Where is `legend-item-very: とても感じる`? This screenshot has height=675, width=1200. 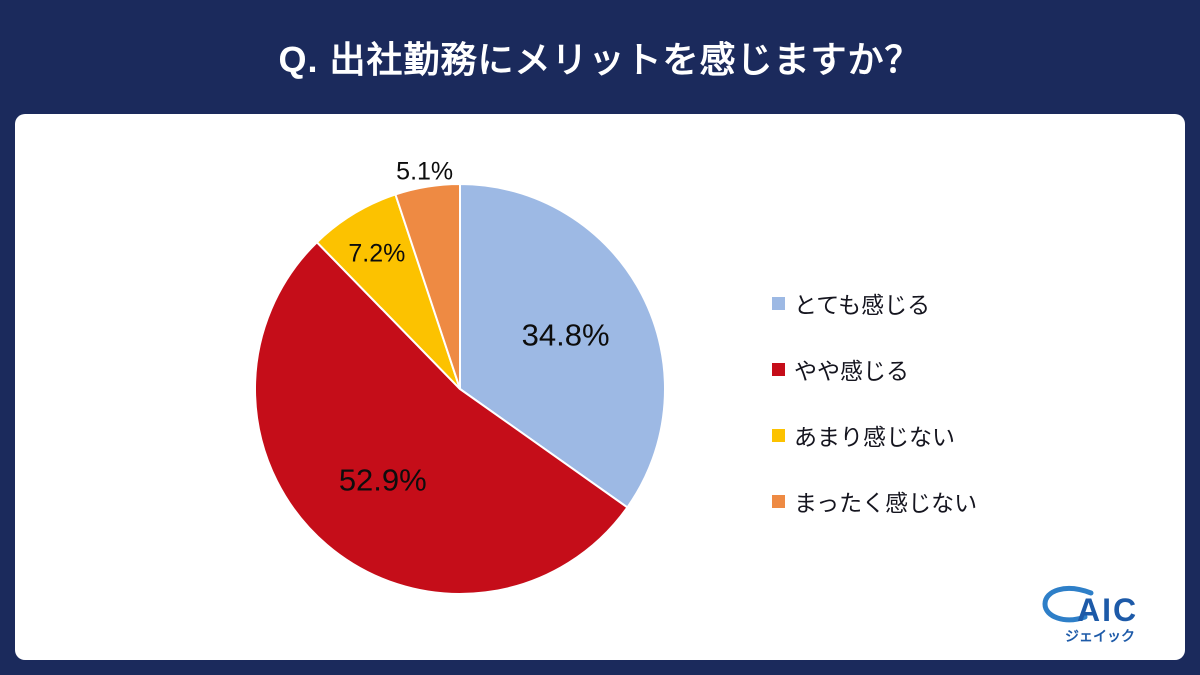
legend-item-very: とても感じる is located at coordinates (874, 303).